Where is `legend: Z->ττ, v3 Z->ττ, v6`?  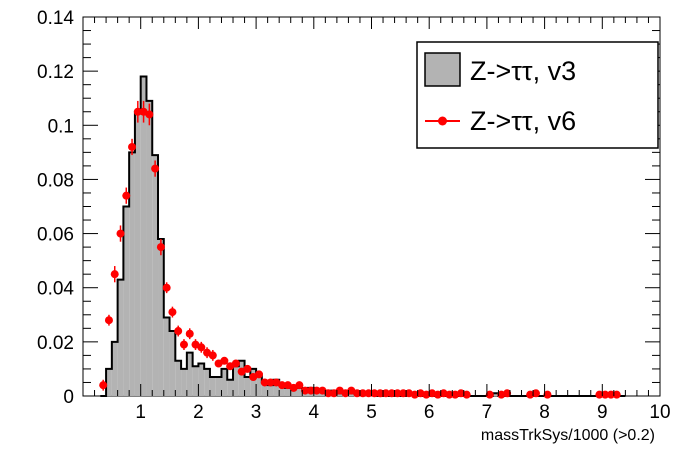
legend: Z->ττ, v3 Z->ττ, v6 is located at coordinates (537, 95).